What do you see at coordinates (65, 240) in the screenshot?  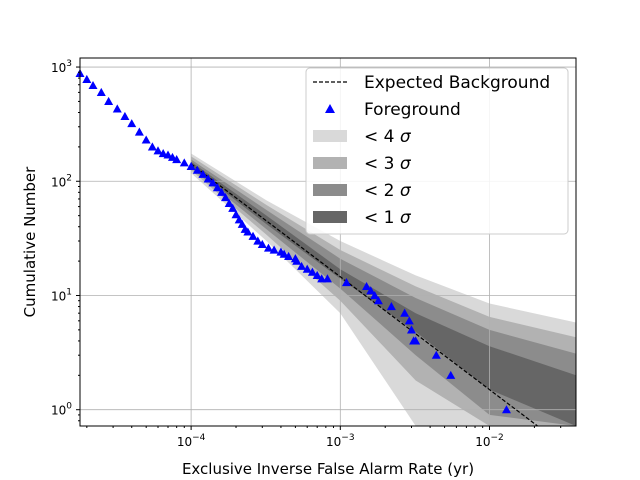 I see `y-axis-ticks: 10⁰ 10¹ 10² 10³` at bounding box center [65, 240].